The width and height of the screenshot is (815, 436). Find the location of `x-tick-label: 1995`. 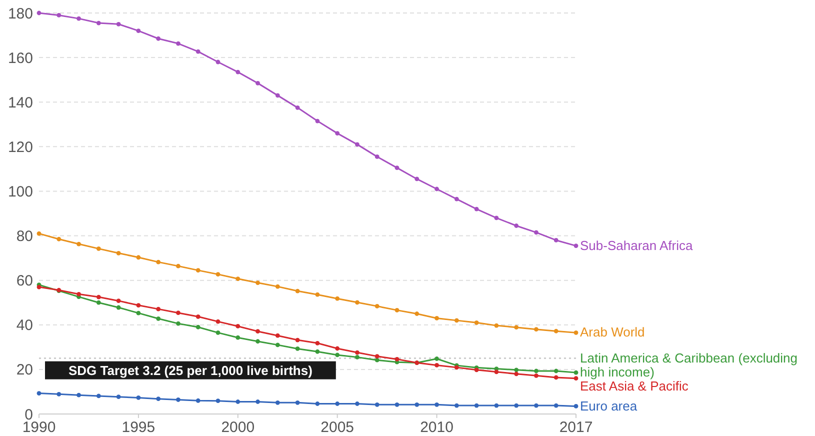

x-tick-label: 1995 is located at coordinates (139, 427).